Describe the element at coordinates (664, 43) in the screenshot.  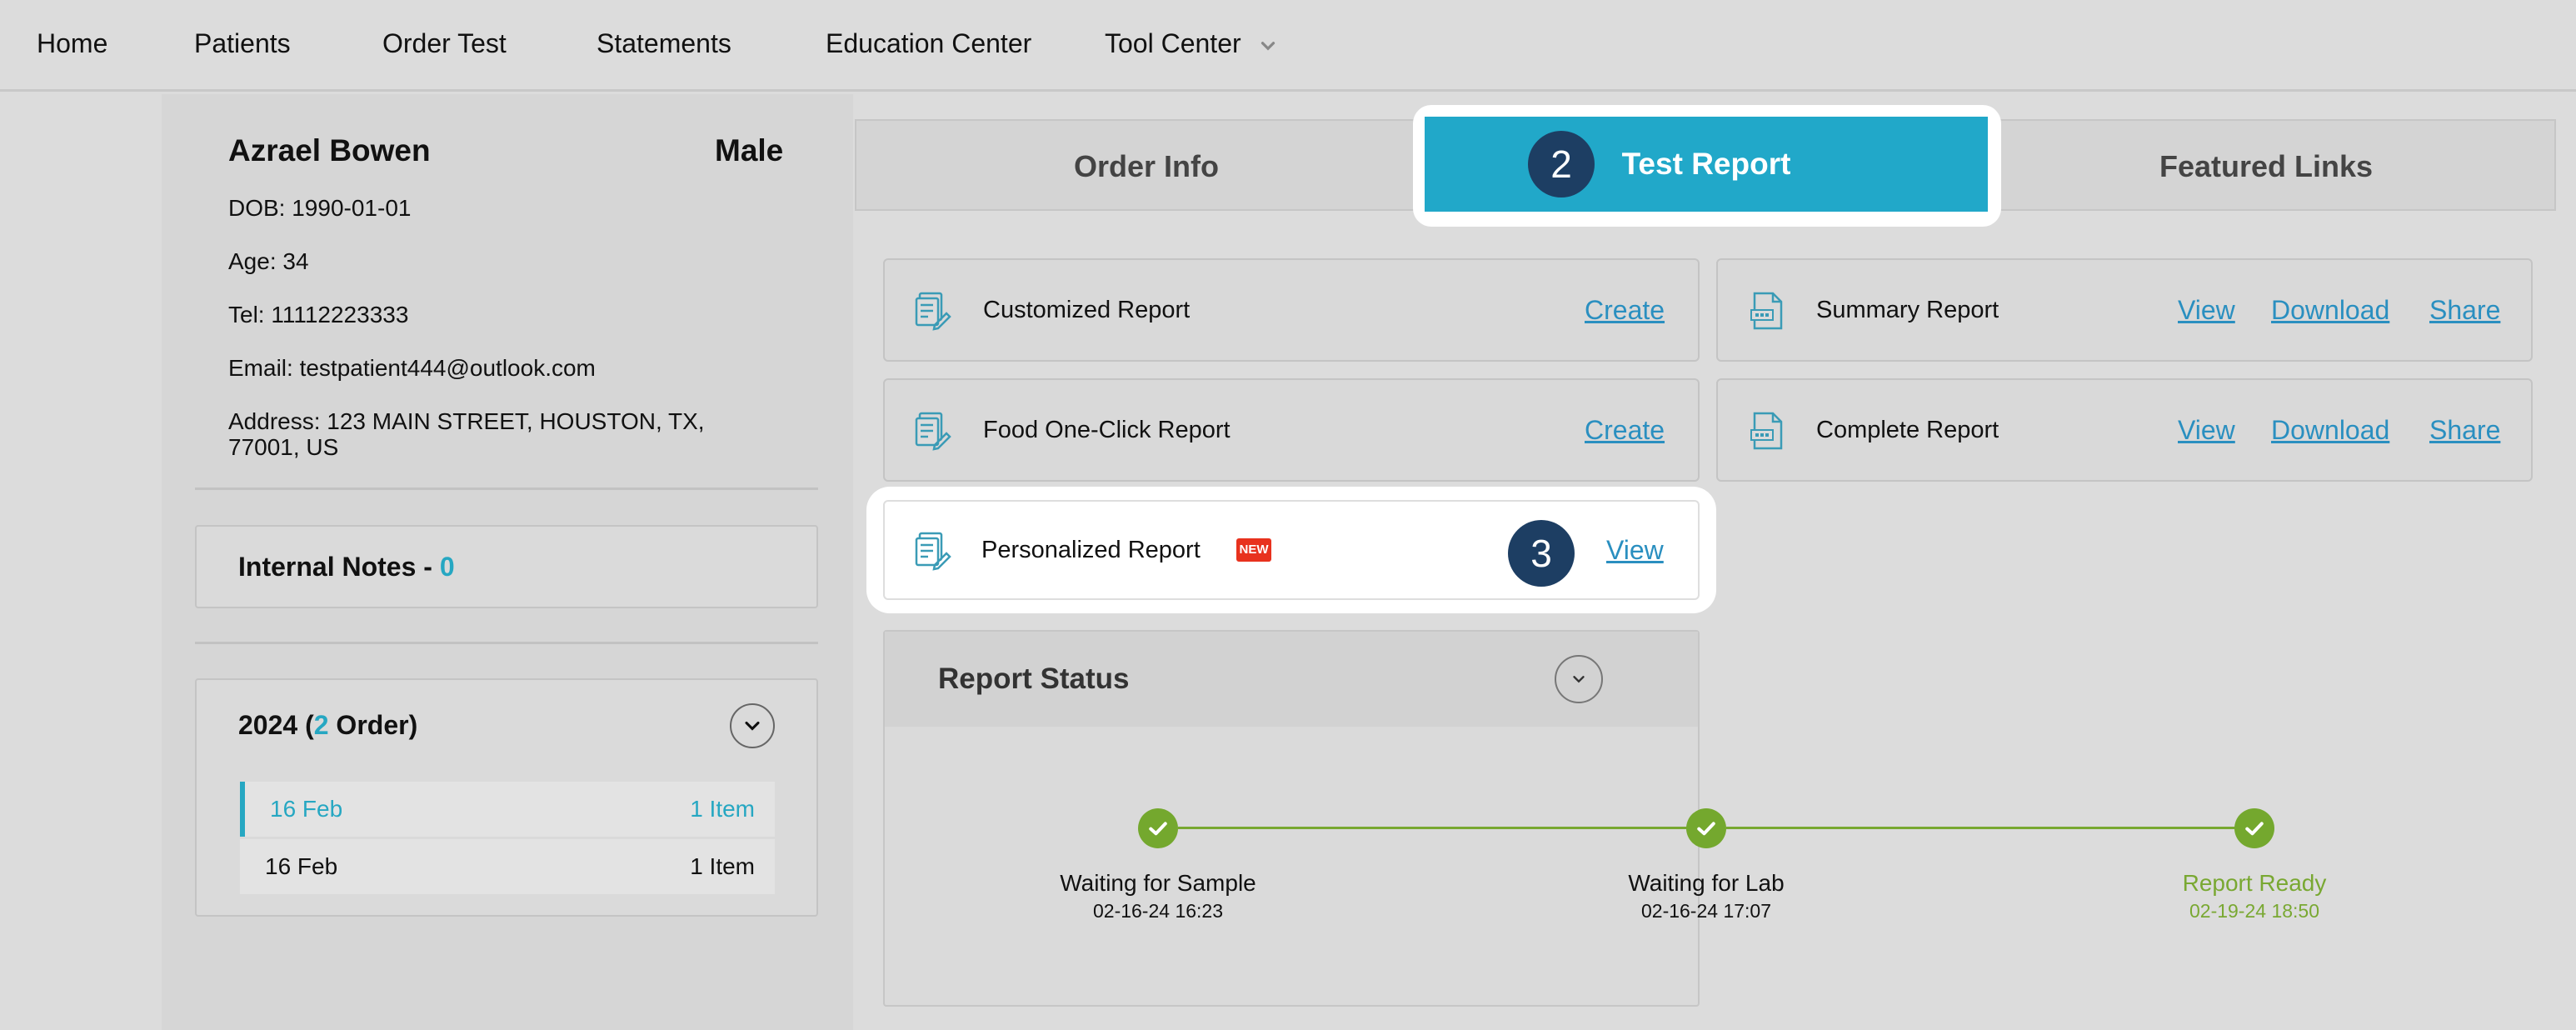
I see `nav-statements: Statements` at that location.